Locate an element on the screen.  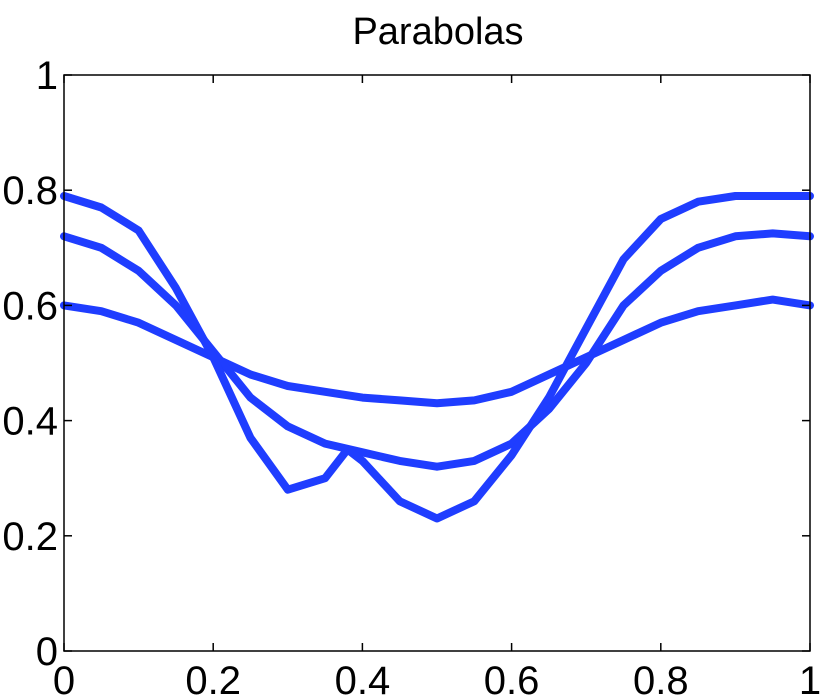
y-tick-label: 0.8 is located at coordinates (30, 191).